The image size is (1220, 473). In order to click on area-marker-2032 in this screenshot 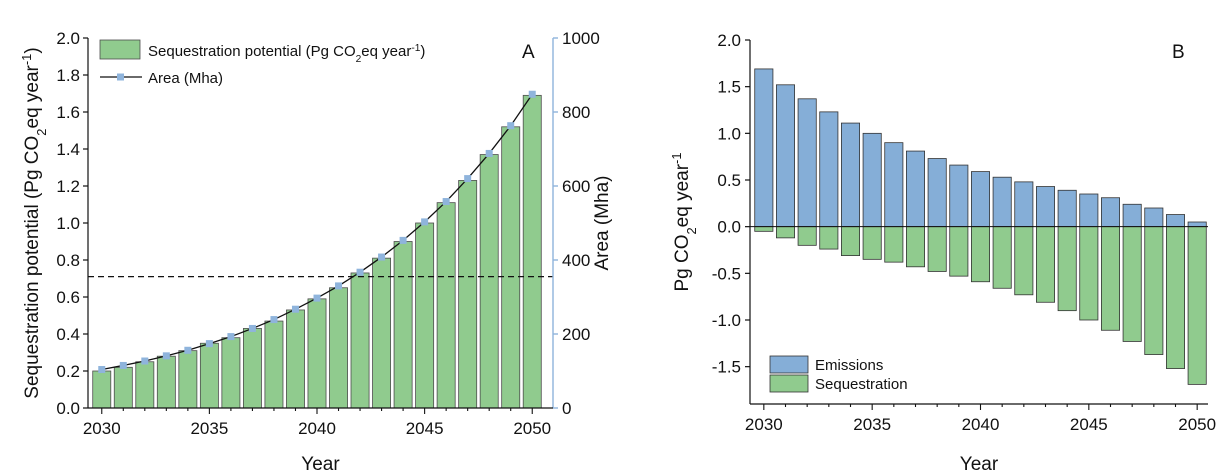, I will do `click(145, 361)`.